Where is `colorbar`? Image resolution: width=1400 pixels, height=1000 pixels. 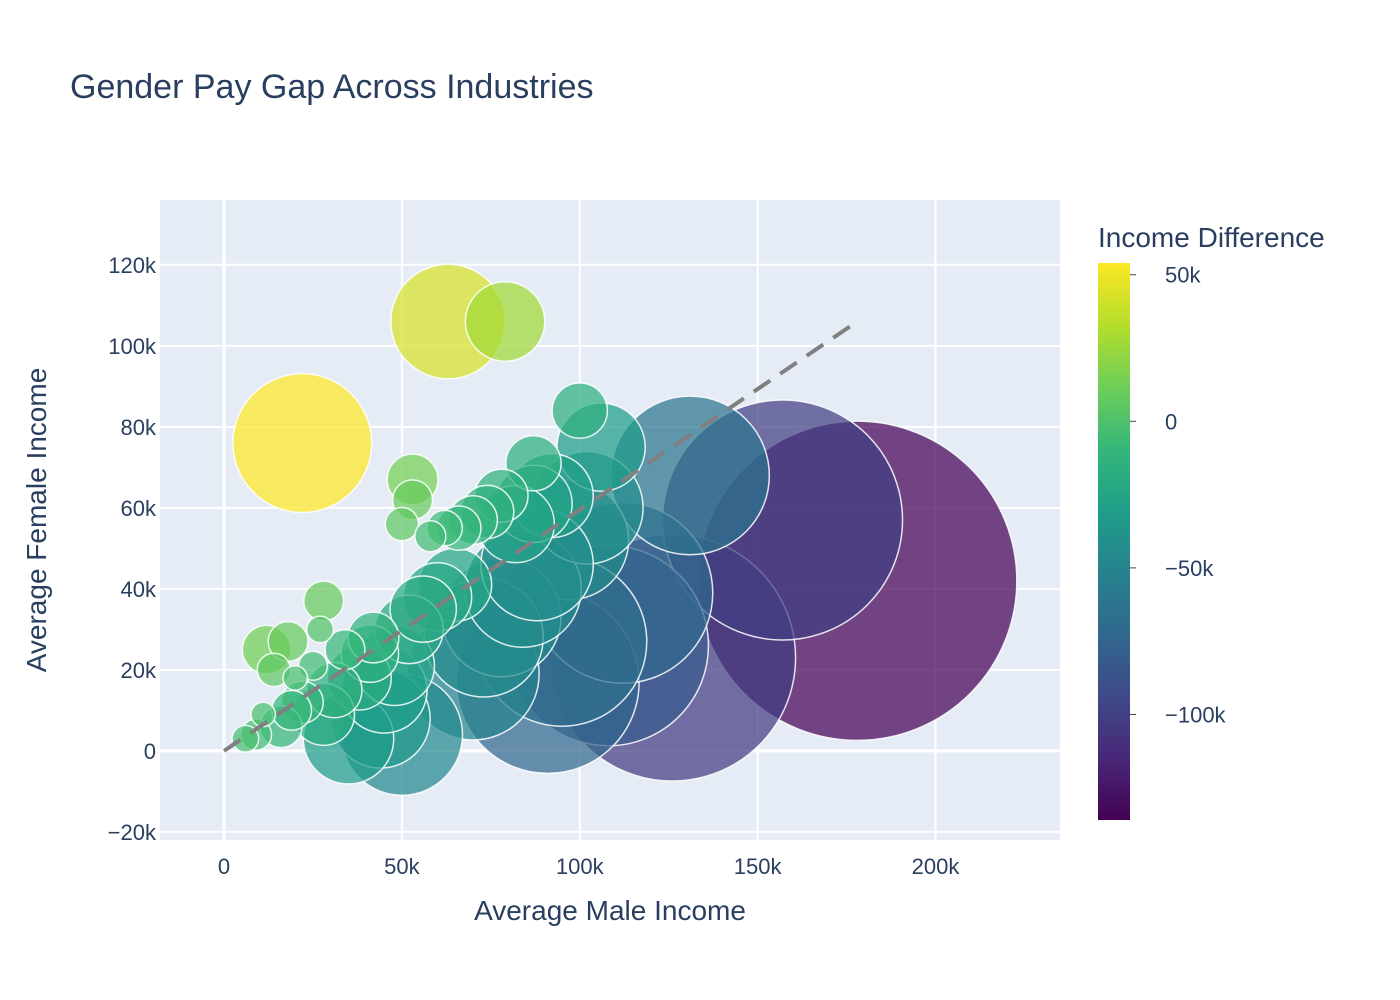 colorbar is located at coordinates (1114, 541).